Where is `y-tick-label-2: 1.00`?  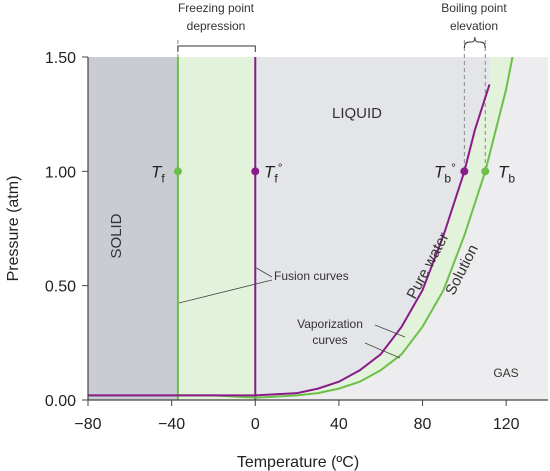
y-tick-label-2: 1.00 is located at coordinates (60, 172).